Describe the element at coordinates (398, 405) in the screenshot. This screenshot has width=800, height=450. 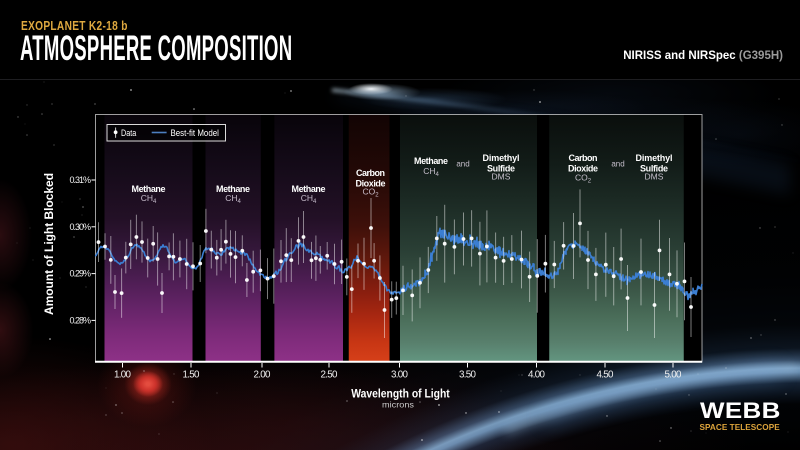
I see `svg-text: microns` at that location.